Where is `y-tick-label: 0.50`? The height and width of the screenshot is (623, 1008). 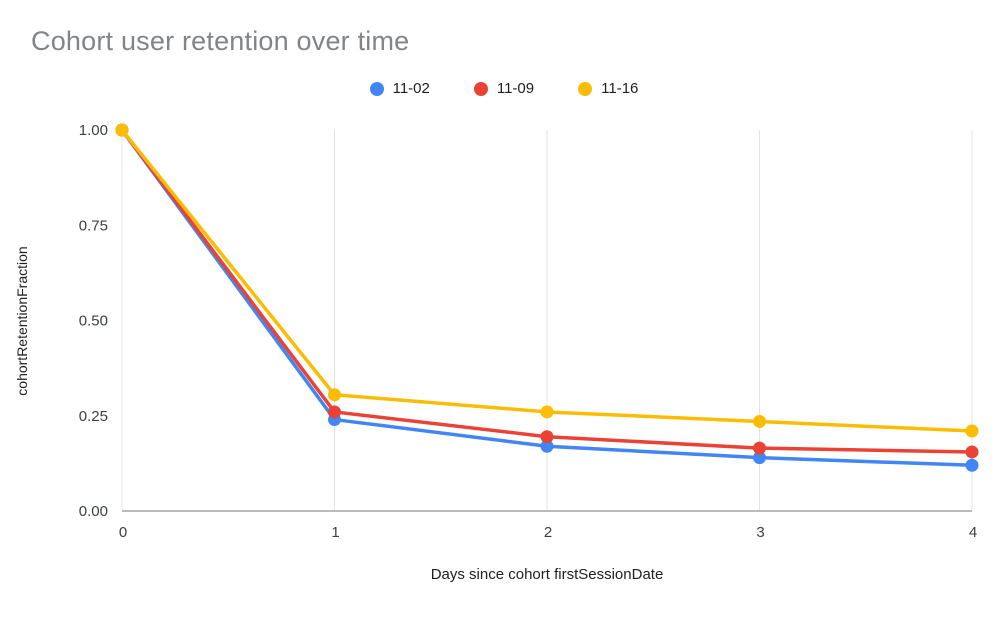 y-tick-label: 0.50 is located at coordinates (93, 321).